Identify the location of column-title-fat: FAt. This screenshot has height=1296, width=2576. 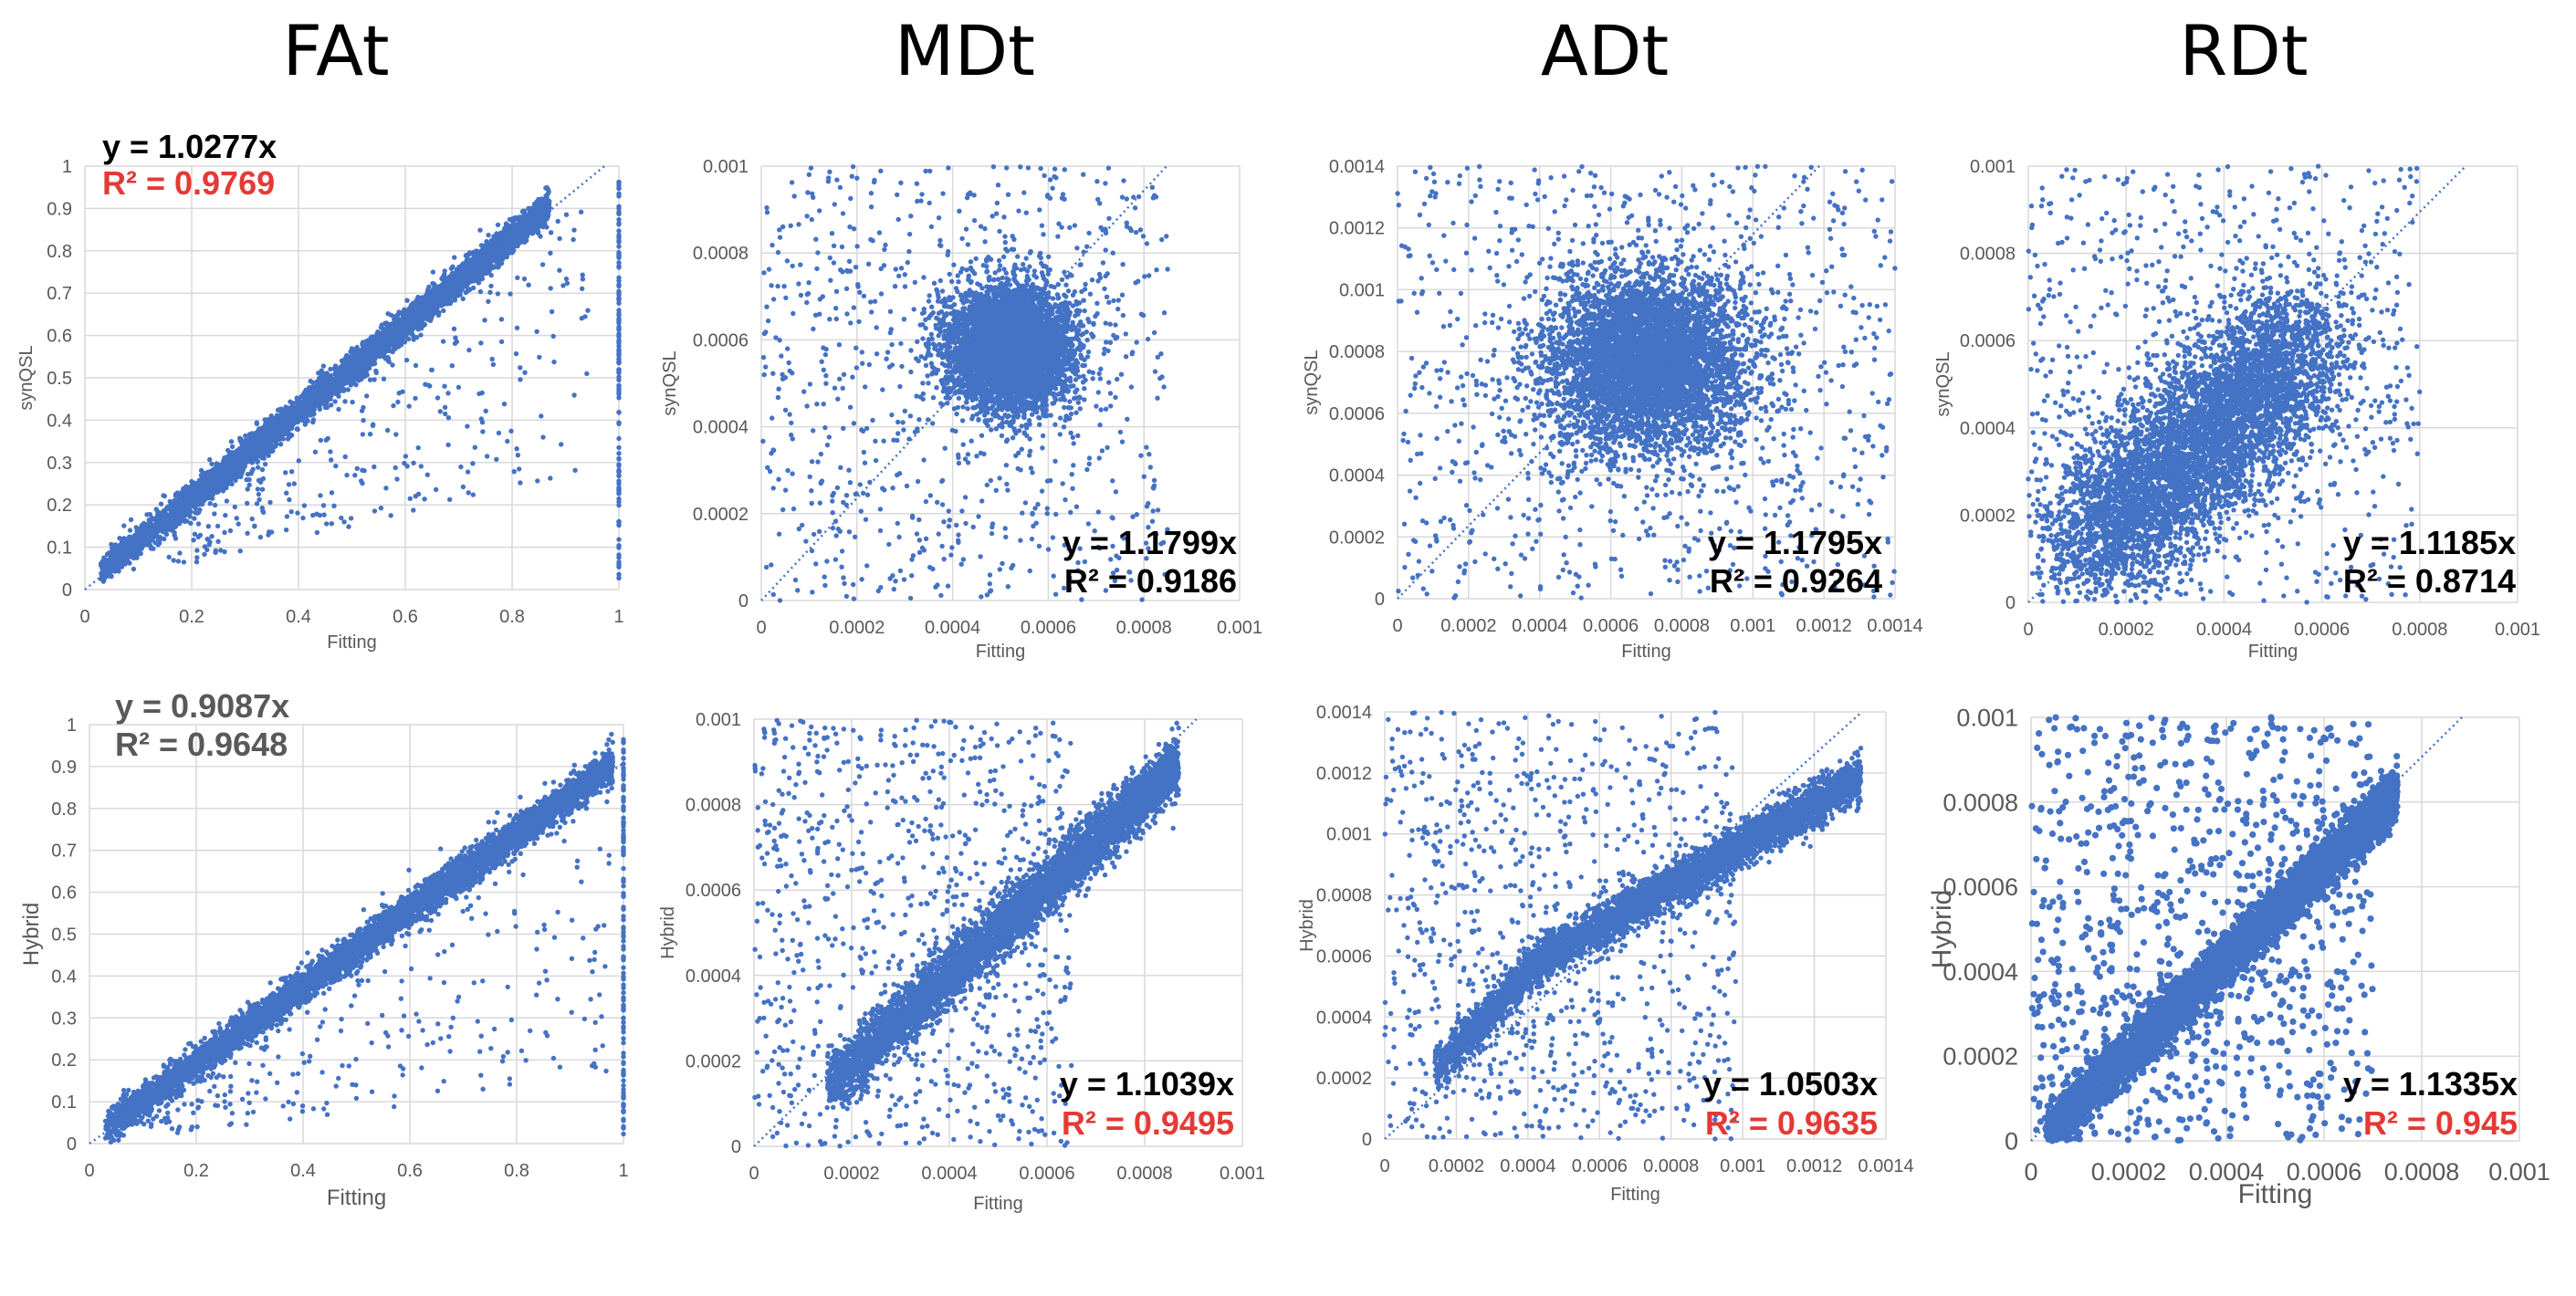
(335, 50).